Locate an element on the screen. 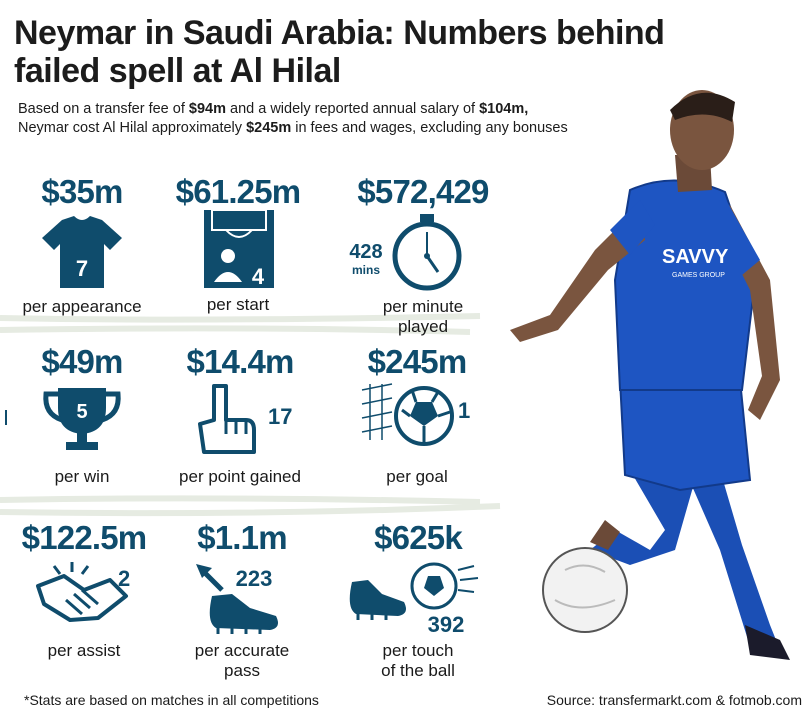 This screenshot has height=718, width=812. stat-per-goal: $245m 1 per goal is located at coordinates (417, 415).